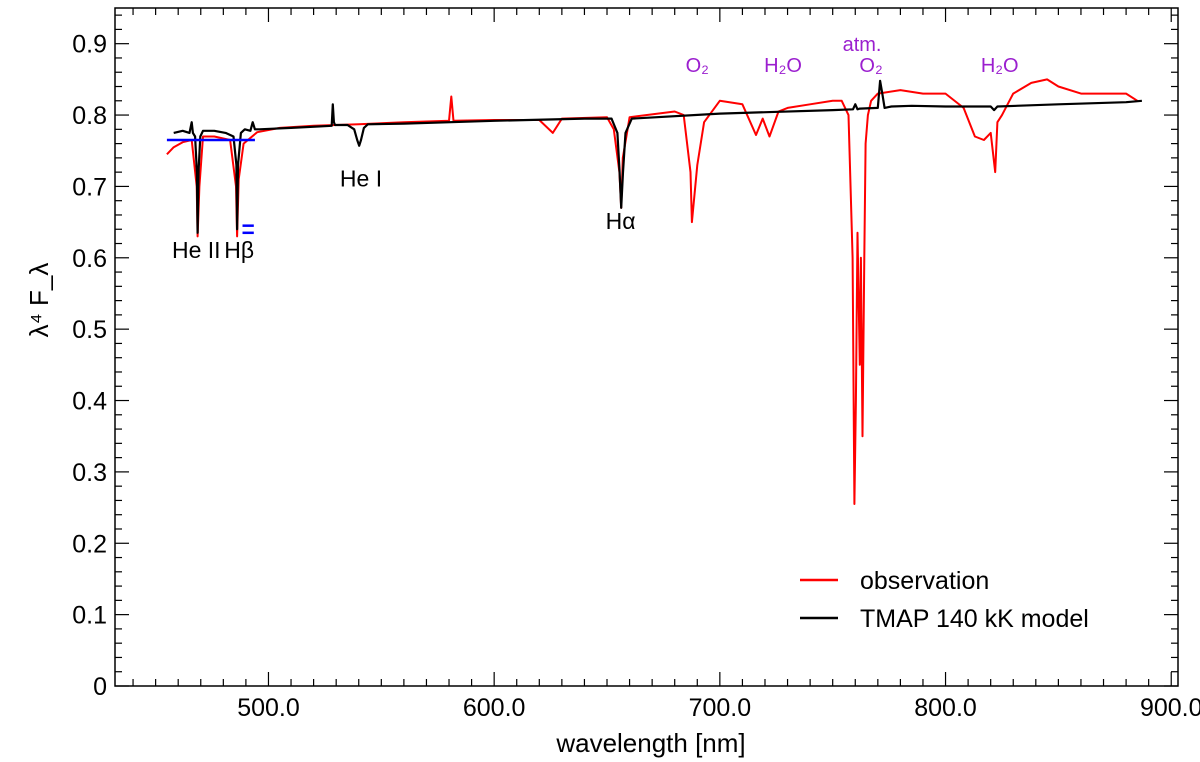  What do you see at coordinates (239, 250) in the screenshot?
I see `line-annotation: Hβ` at bounding box center [239, 250].